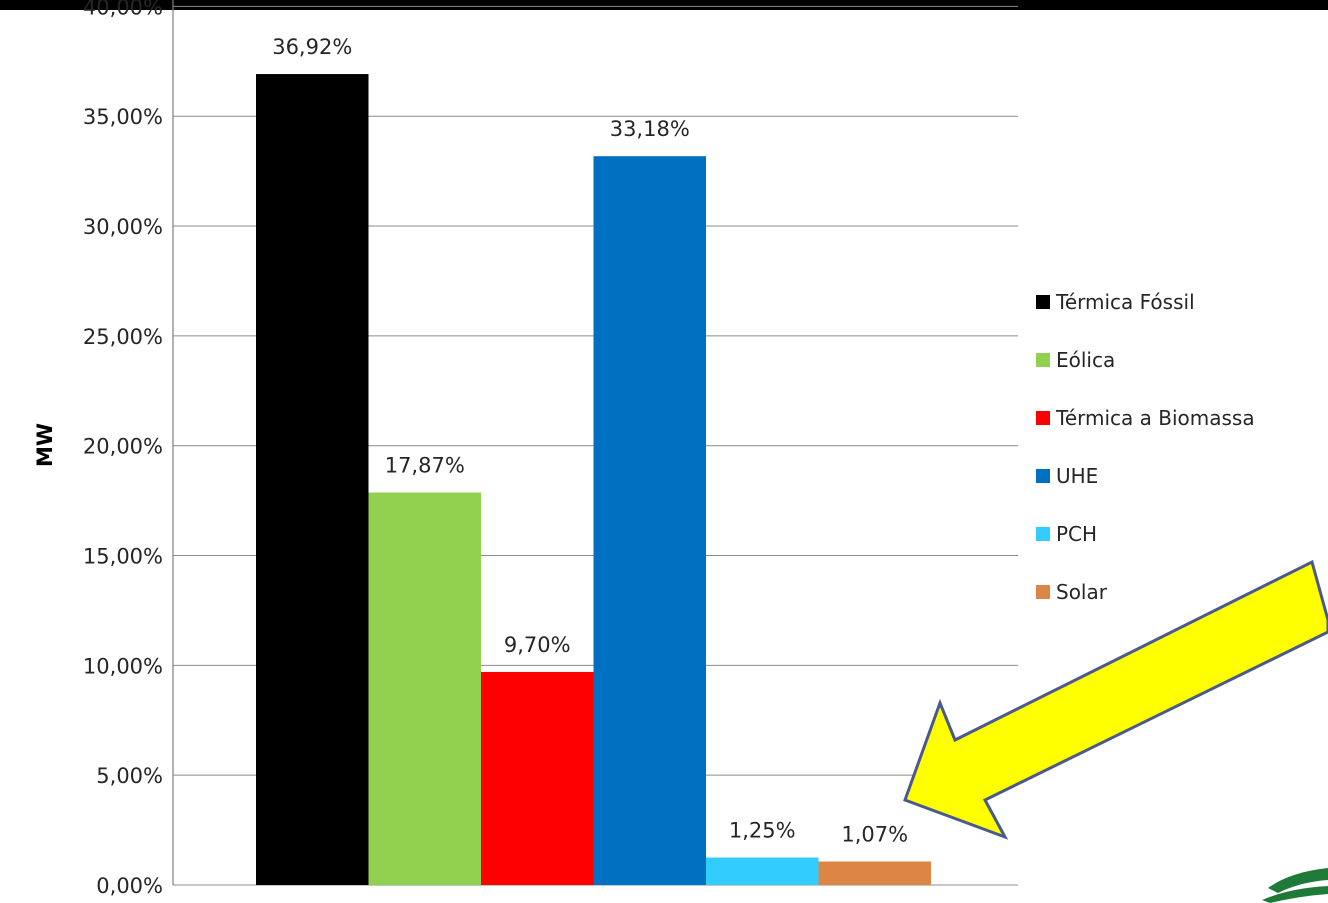  I want to click on data-label: 1,25%, so click(762, 831).